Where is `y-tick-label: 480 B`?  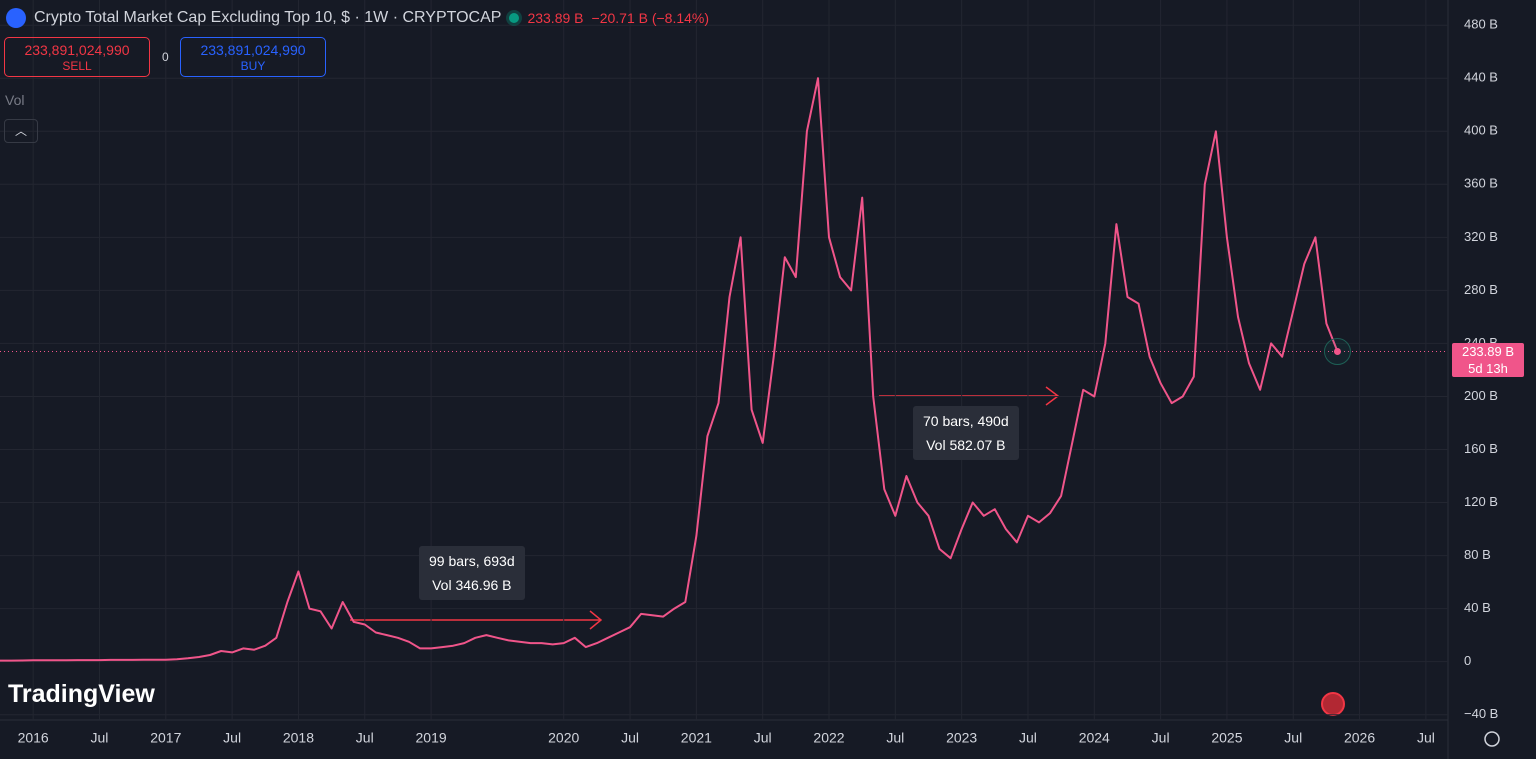 y-tick-label: 480 B is located at coordinates (1481, 24).